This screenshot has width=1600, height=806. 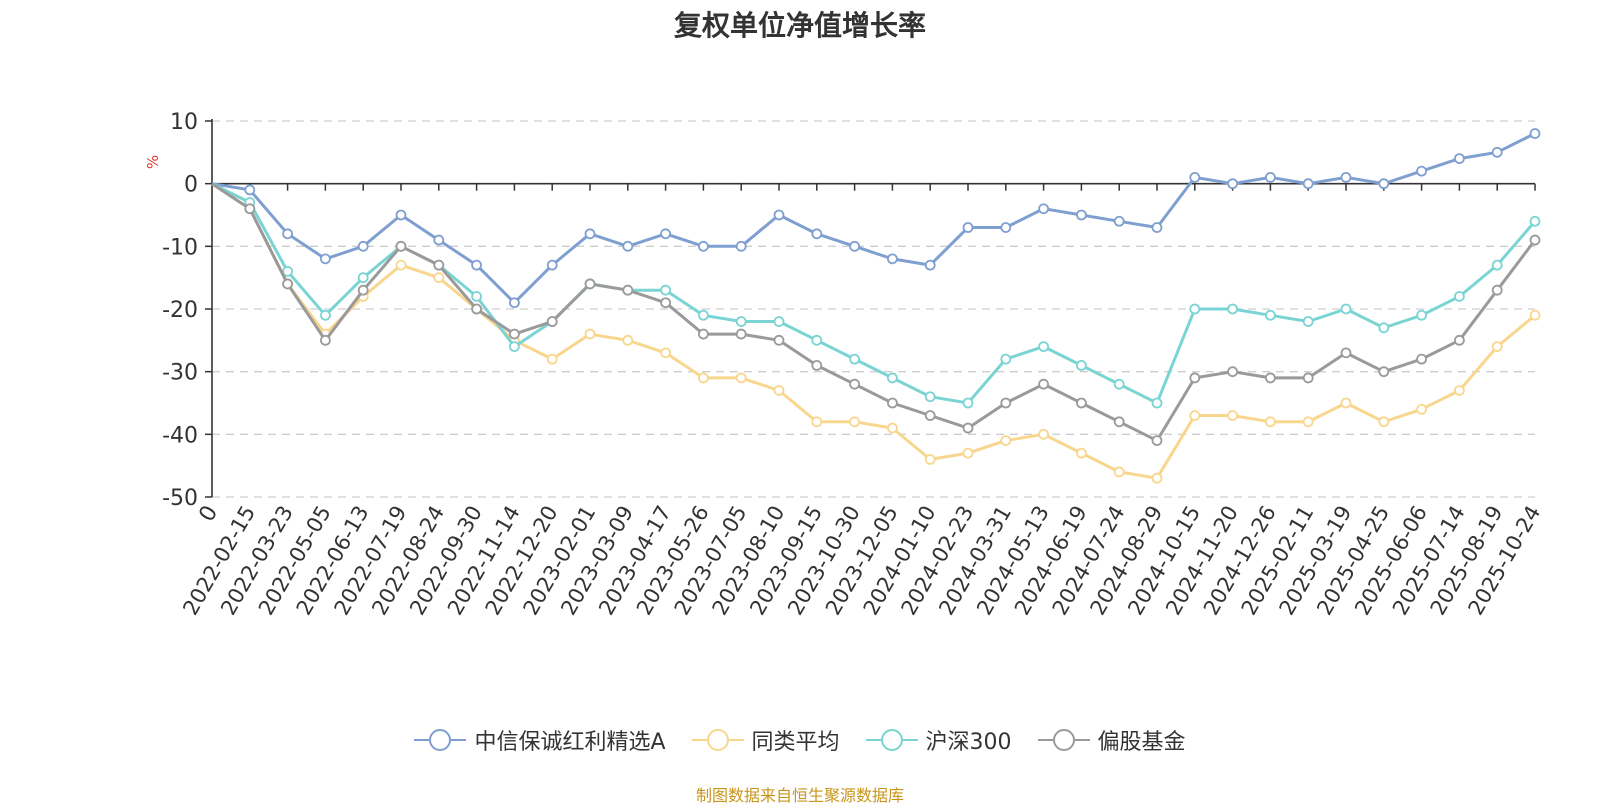 I want to click on y-tick-label: -40, so click(x=180, y=435).